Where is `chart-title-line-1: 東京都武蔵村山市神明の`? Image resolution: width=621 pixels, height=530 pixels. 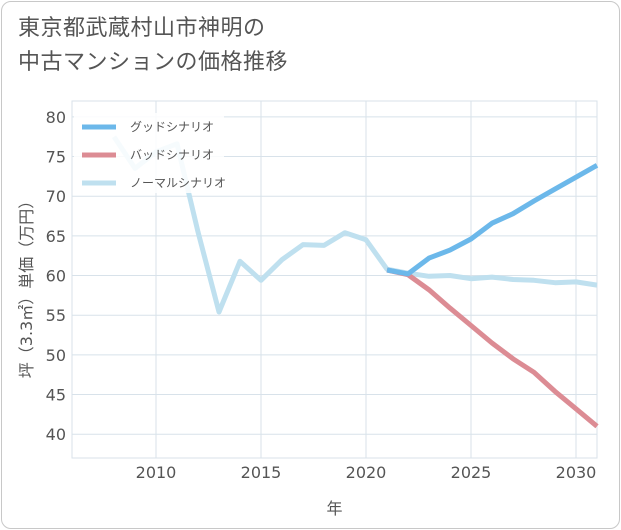
chart-title-line-1: 東京都武蔵村山市神明の is located at coordinates (142, 28).